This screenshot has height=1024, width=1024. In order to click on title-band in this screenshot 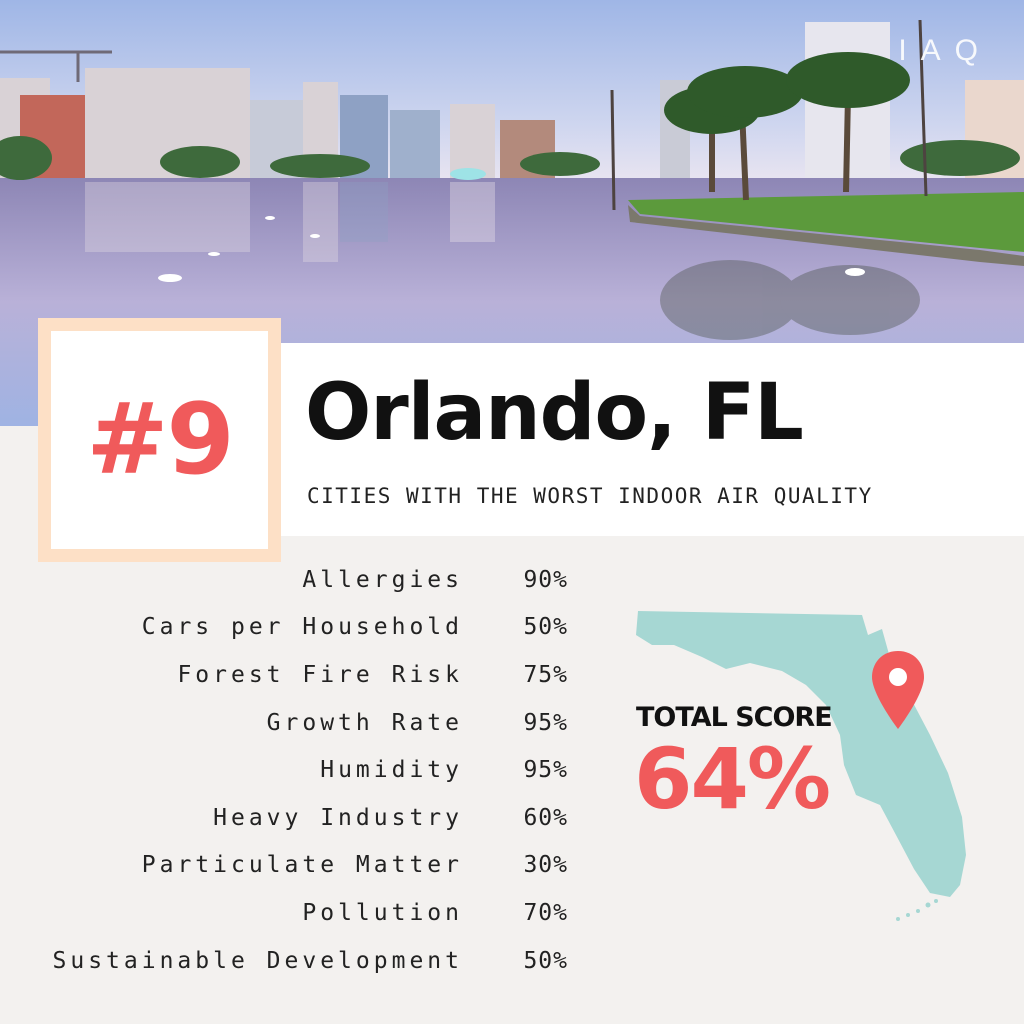, I will do `click(652, 439)`.